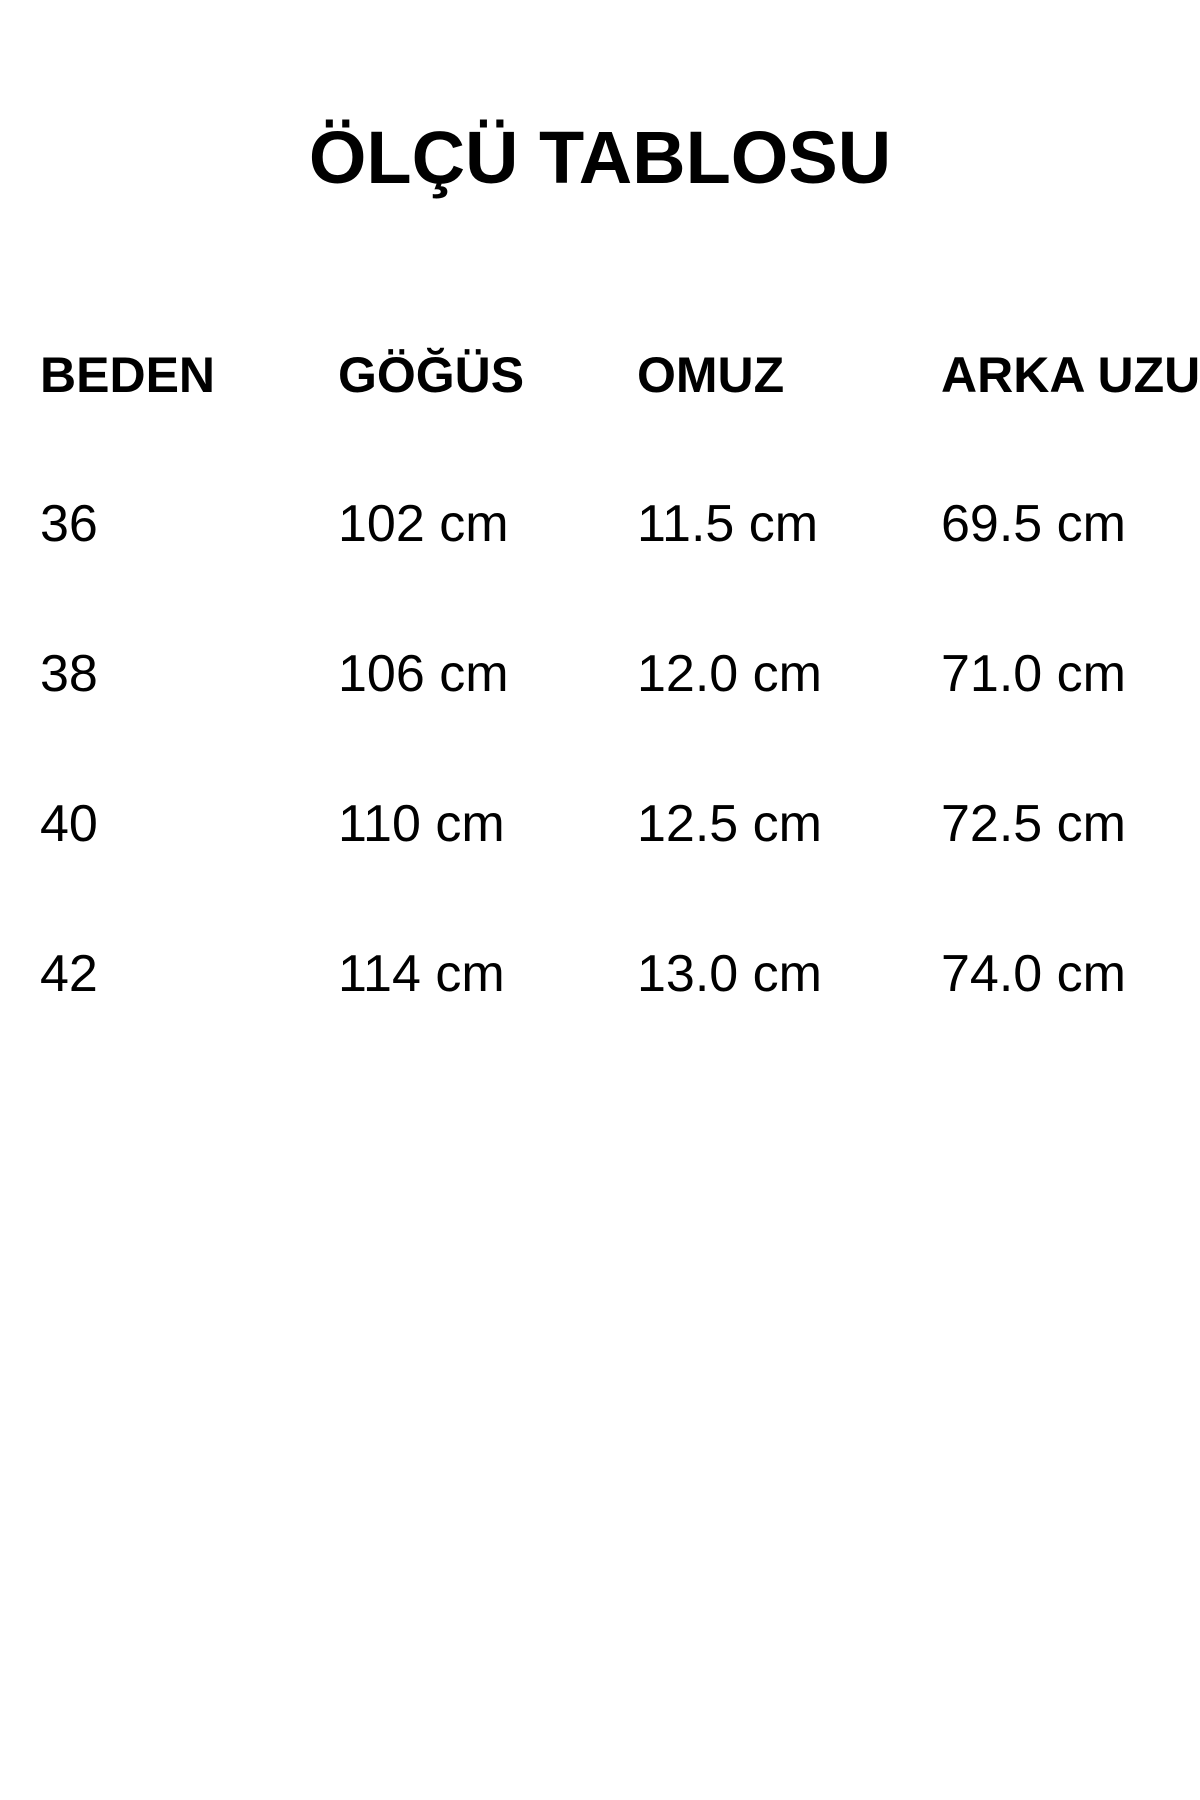 The height and width of the screenshot is (1800, 1200). What do you see at coordinates (431, 375) in the screenshot?
I see `header-gogus: GÖĞÜS` at bounding box center [431, 375].